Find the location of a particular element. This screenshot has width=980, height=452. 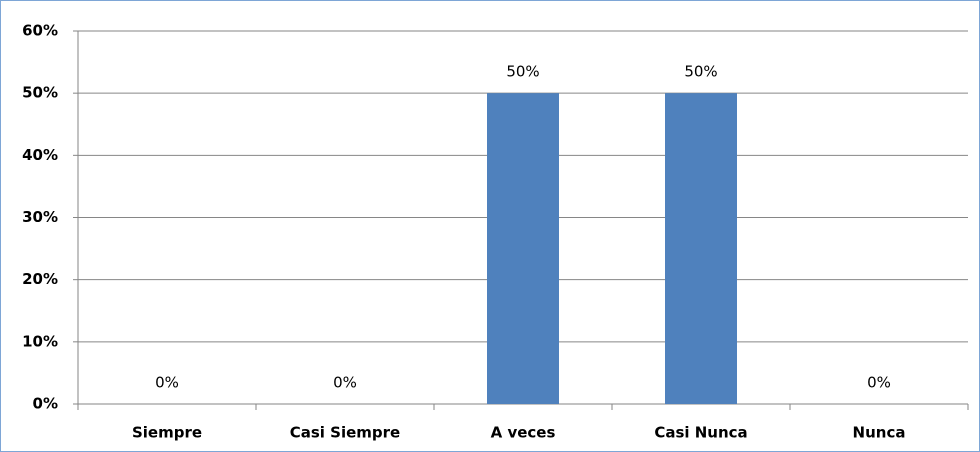

y-tick-label: 50% is located at coordinates (40, 93).